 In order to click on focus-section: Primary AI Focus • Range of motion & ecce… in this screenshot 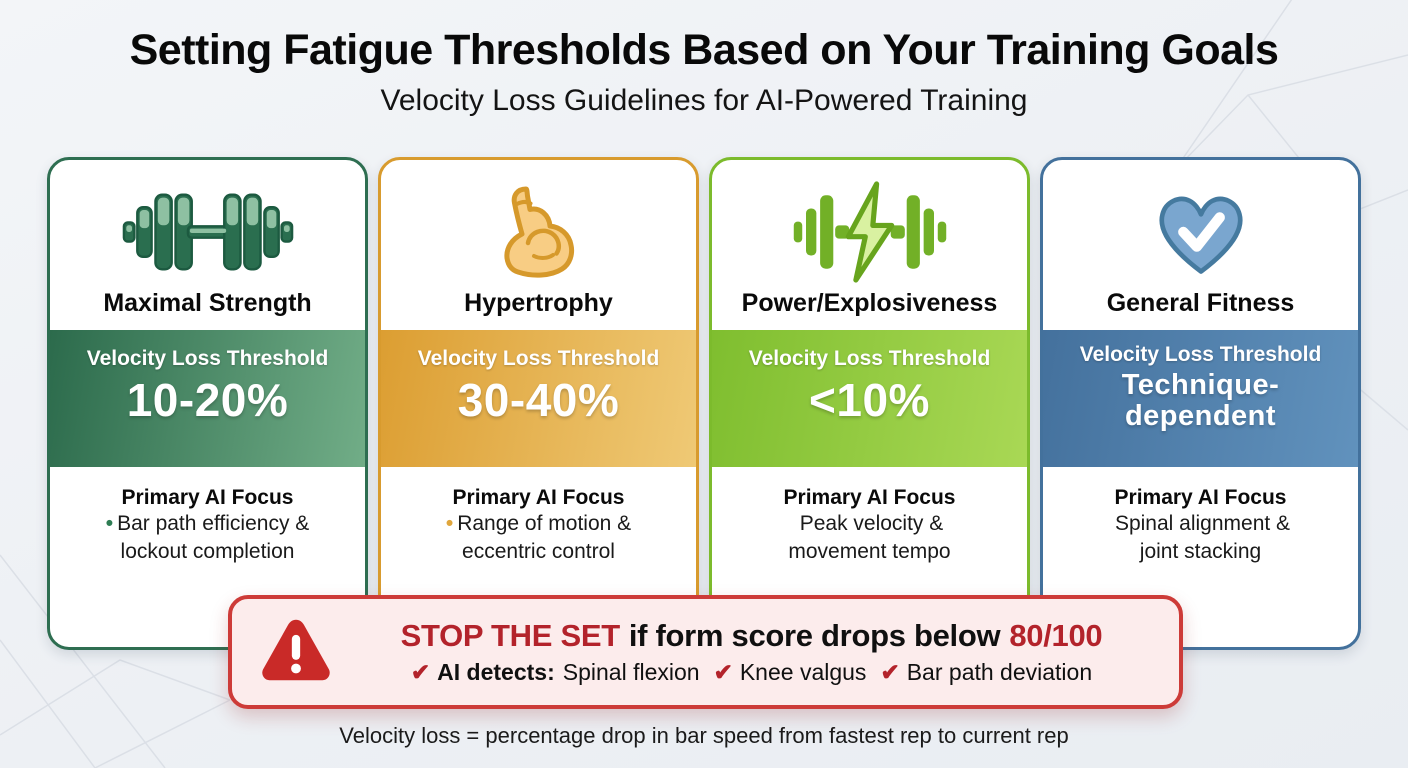, I will do `click(538, 516)`.